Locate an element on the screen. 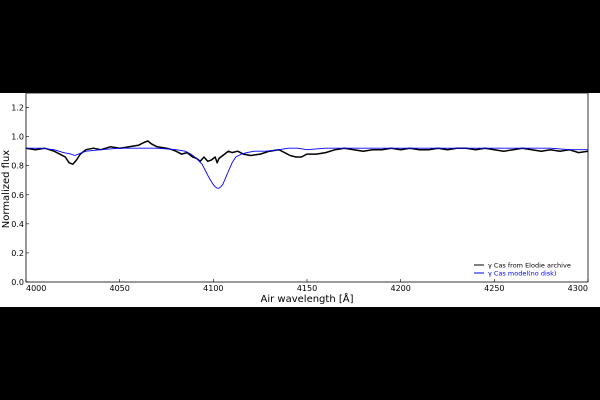  y-tick-label: 0.2 is located at coordinates (17, 253).